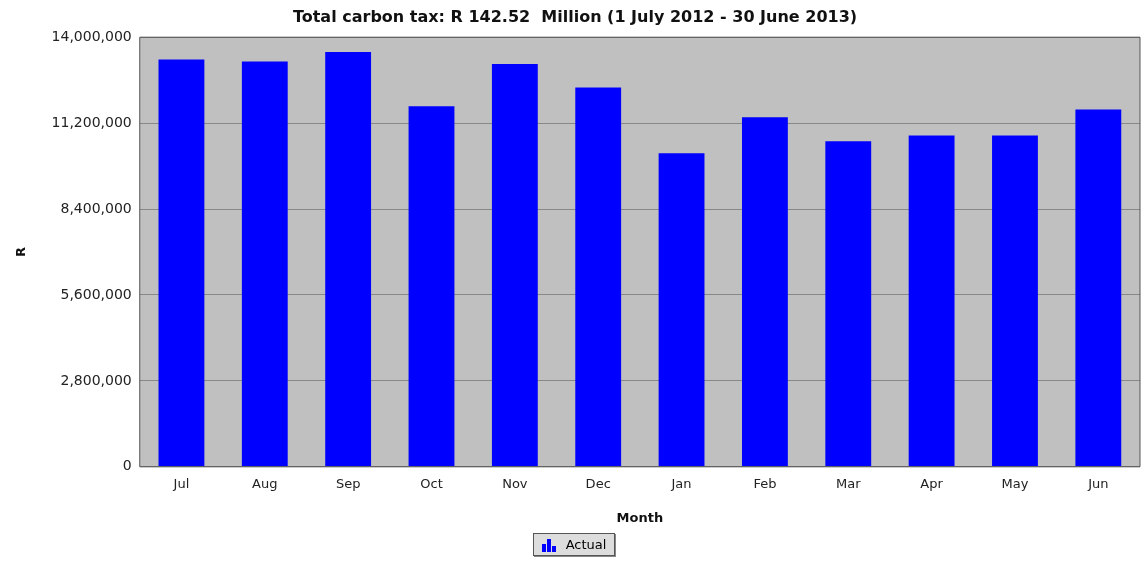 The width and height of the screenshot is (1148, 571). I want to click on x-tick-label: Aug, so click(265, 483).